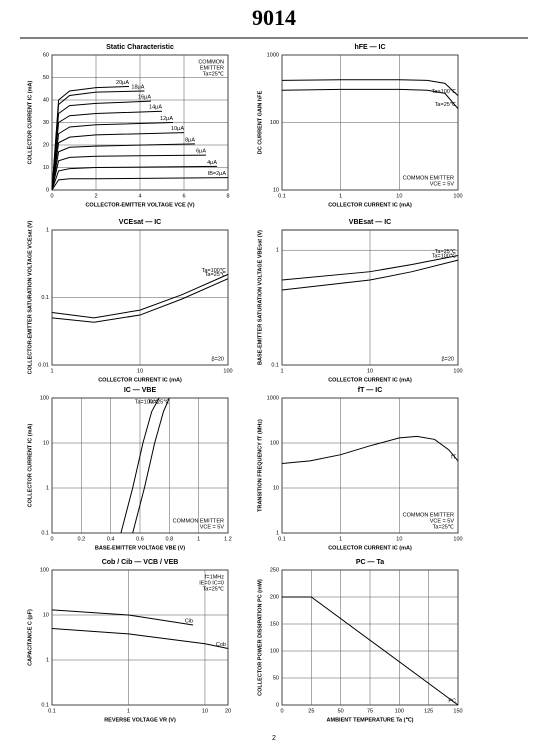 The image size is (548, 749). I want to click on y-tick-label: 150, so click(274, 624).